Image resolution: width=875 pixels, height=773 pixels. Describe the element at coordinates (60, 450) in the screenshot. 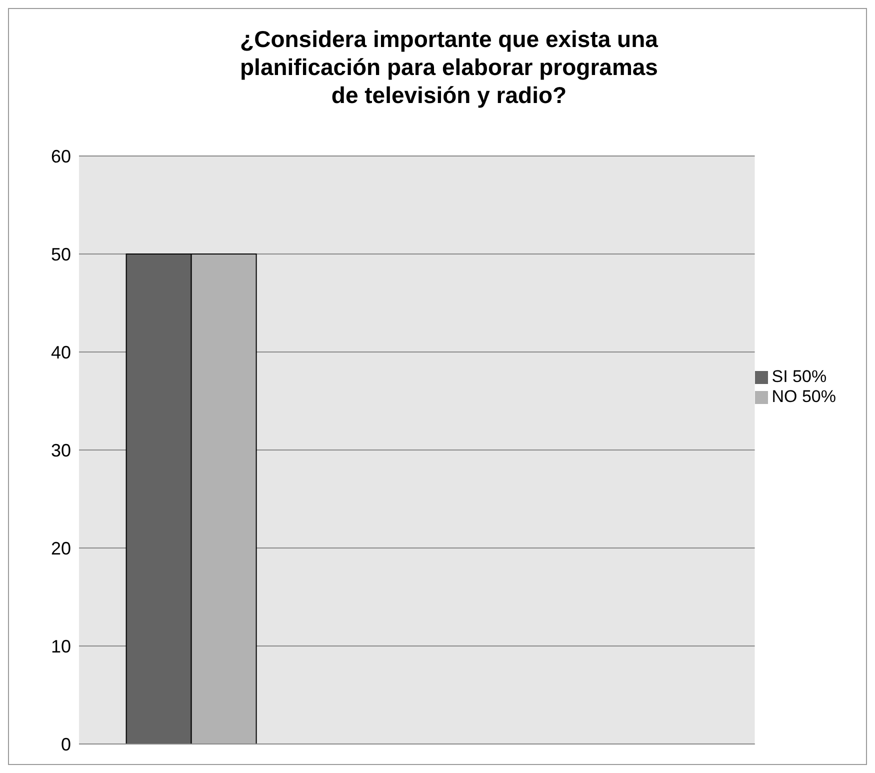

I see `y-tick-label: 30` at that location.